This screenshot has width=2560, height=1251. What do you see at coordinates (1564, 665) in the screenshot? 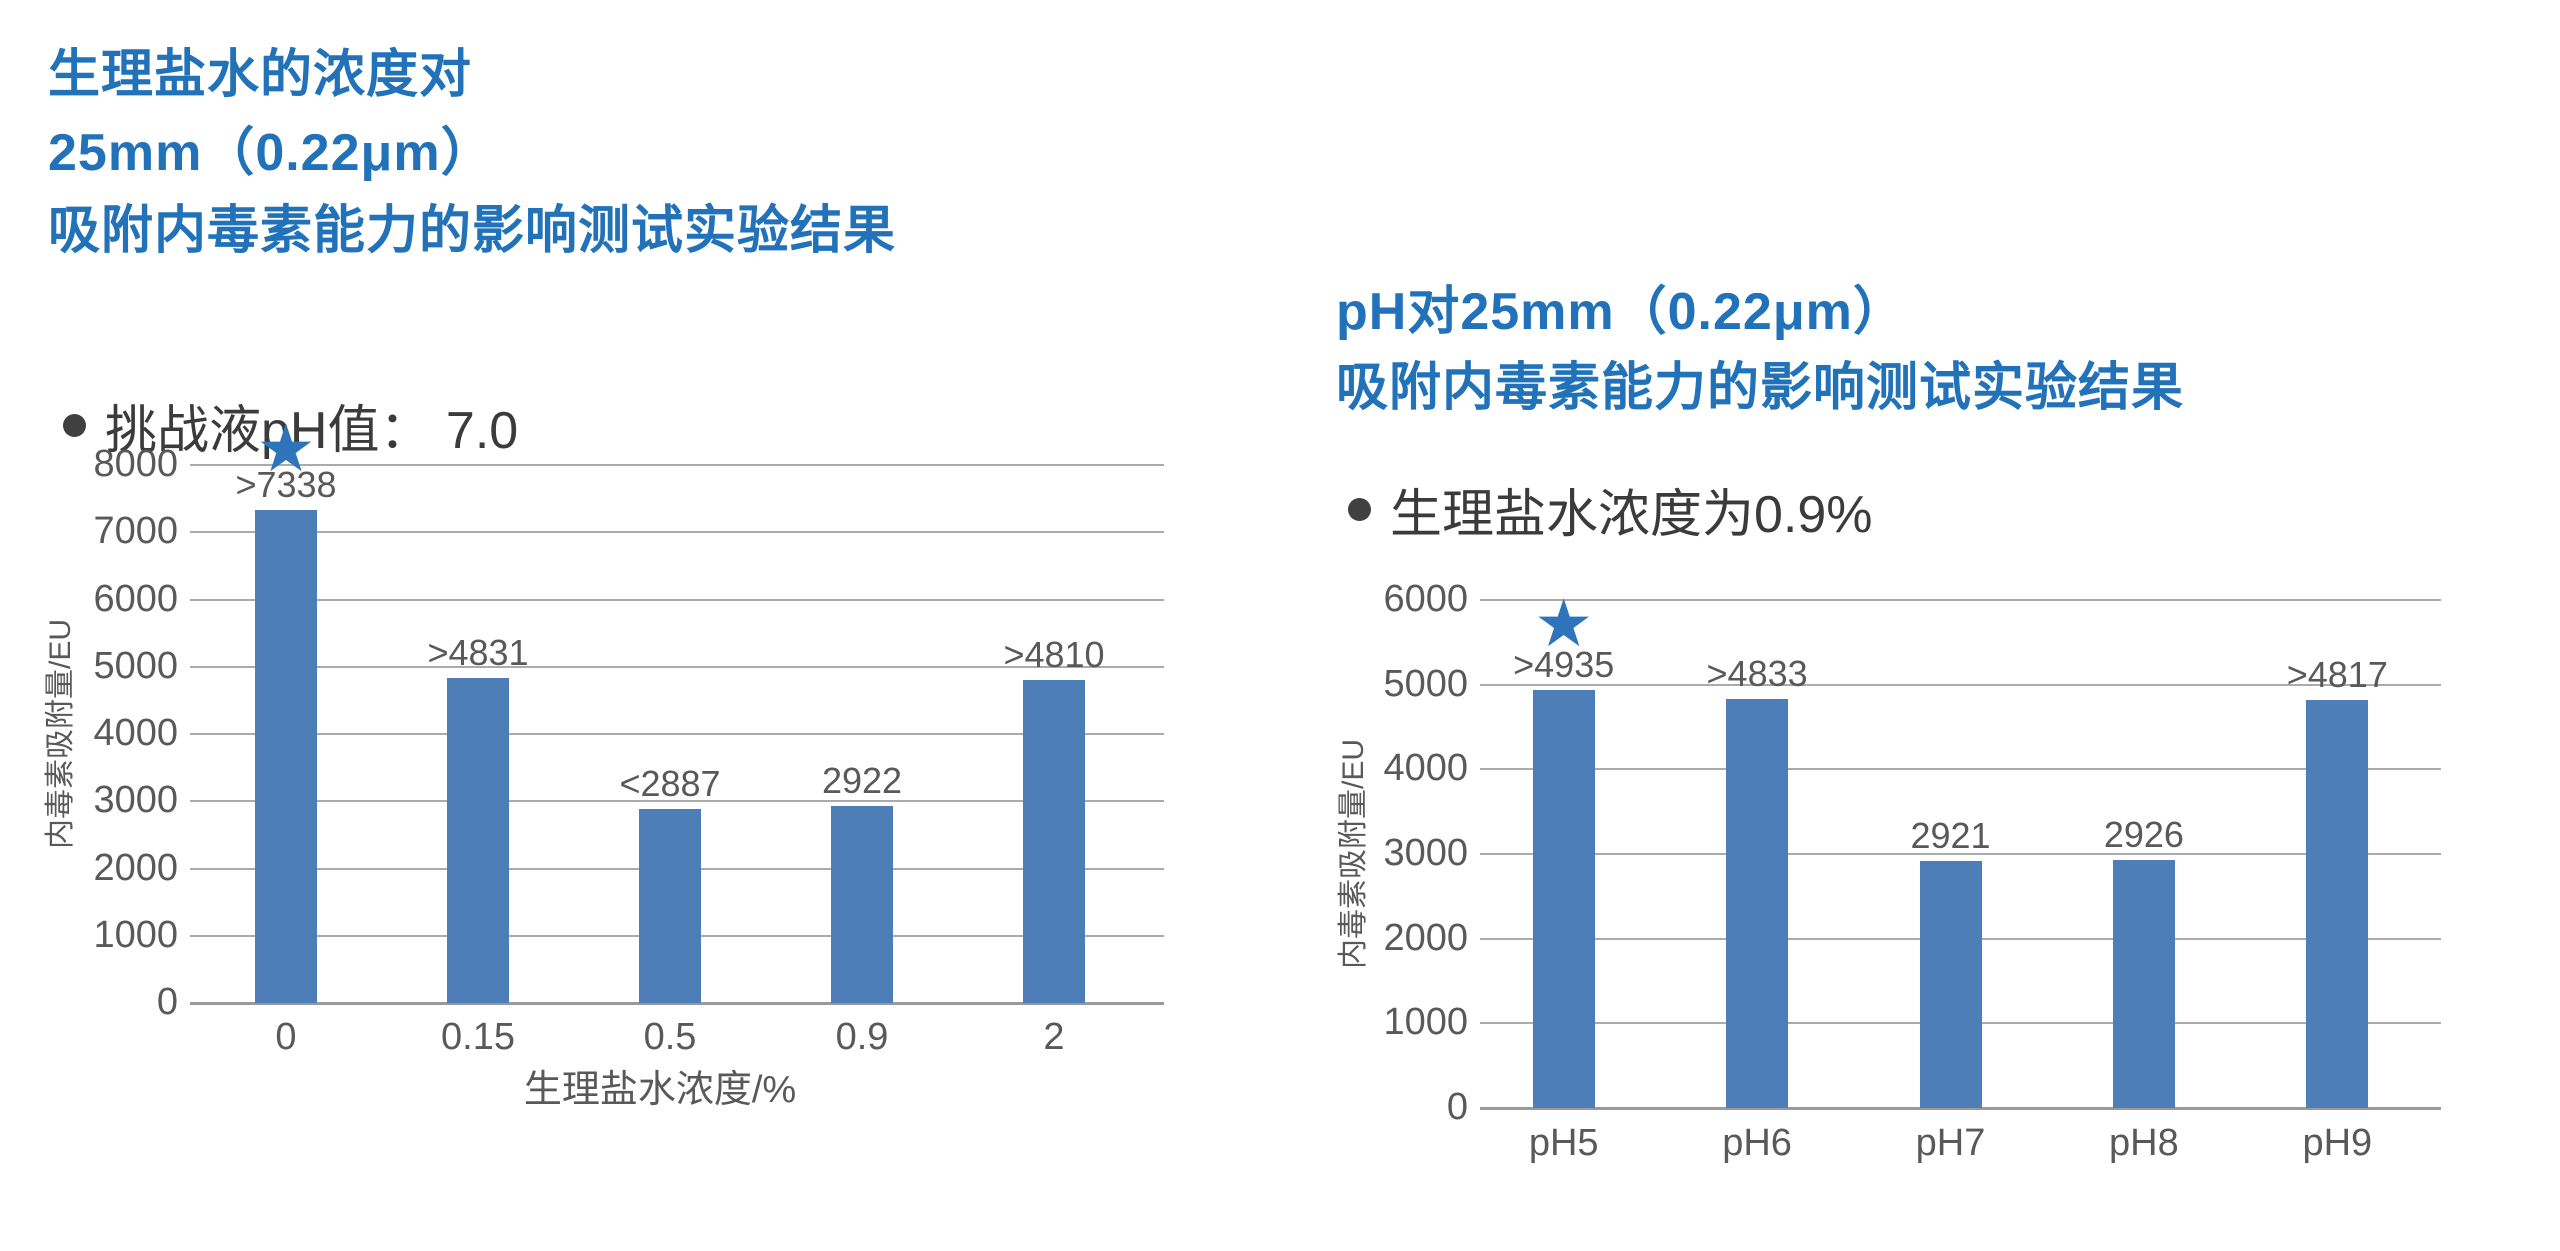
I see `bar-value-label: >4935` at bounding box center [1564, 665].